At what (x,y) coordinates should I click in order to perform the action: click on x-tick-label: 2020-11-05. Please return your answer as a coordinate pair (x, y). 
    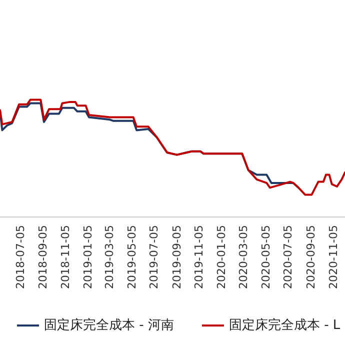
    Looking at the image, I should click on (333, 257).